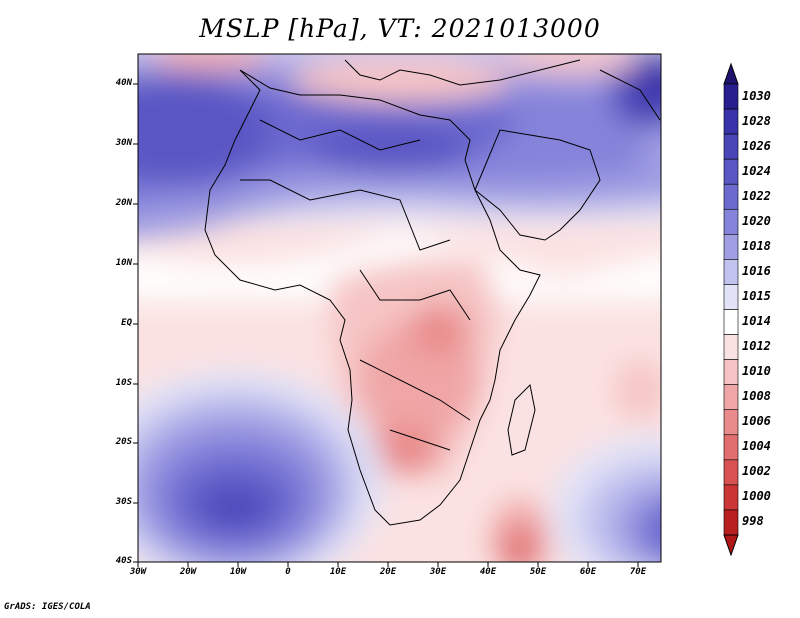  I want to click on grads-credit: GrADS: IGES/COLA, so click(47, 607).